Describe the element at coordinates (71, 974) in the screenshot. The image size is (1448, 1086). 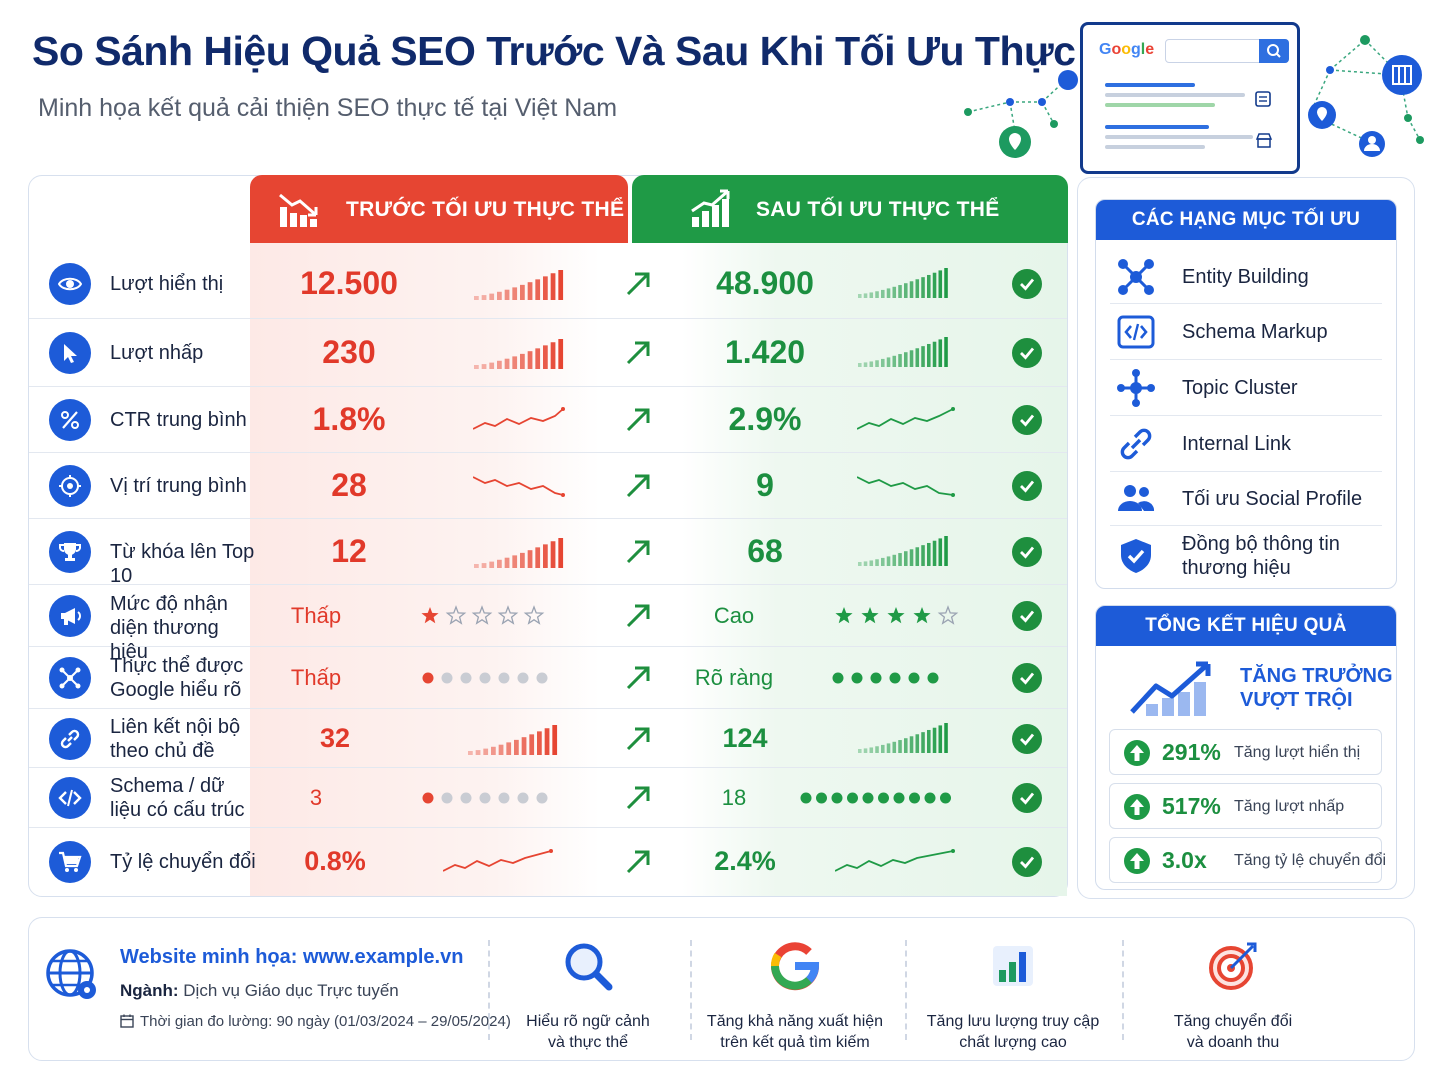
I see `globe-icon` at that location.